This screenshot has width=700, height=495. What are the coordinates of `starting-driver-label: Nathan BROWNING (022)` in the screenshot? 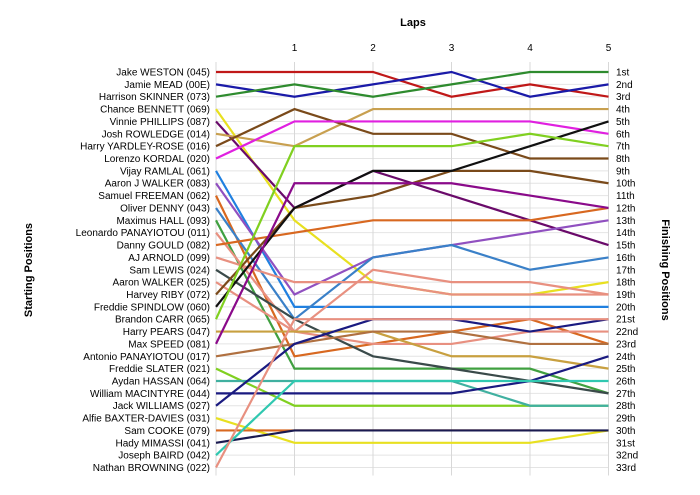 It's located at (151, 468).